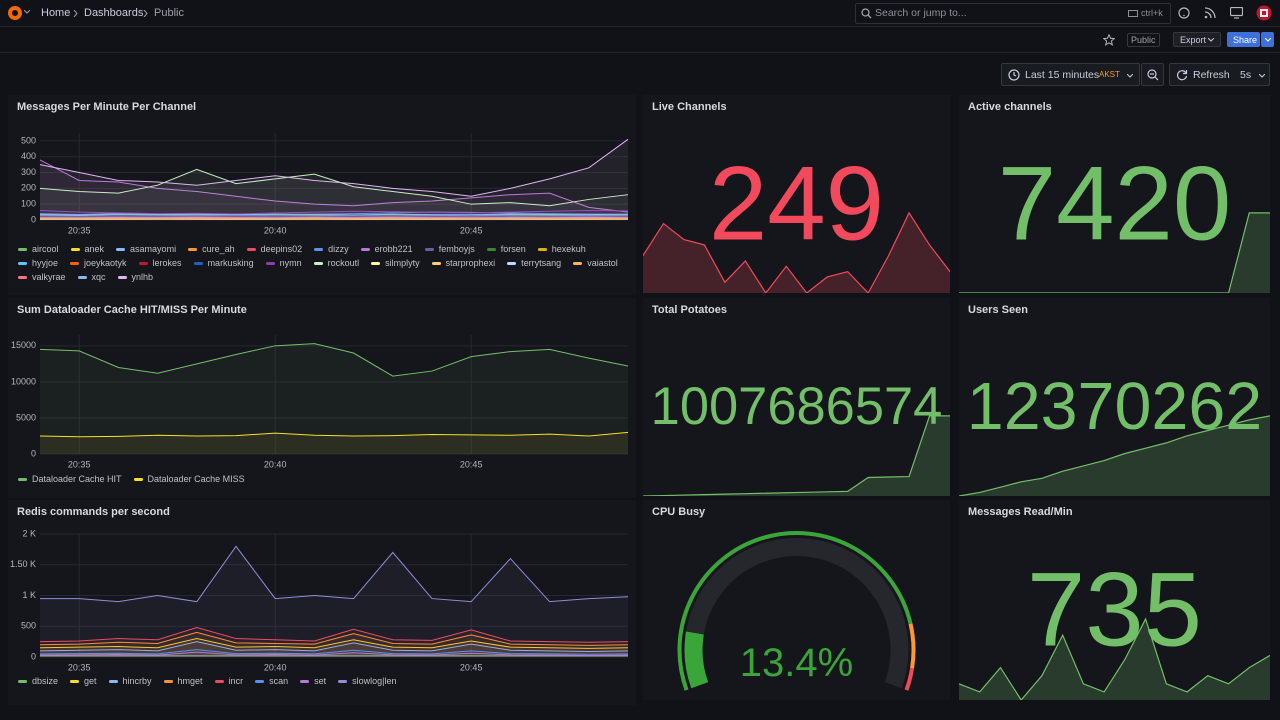  Describe the element at coordinates (98, 263) in the screenshot. I see `legend-item: joeykaotyk` at that location.